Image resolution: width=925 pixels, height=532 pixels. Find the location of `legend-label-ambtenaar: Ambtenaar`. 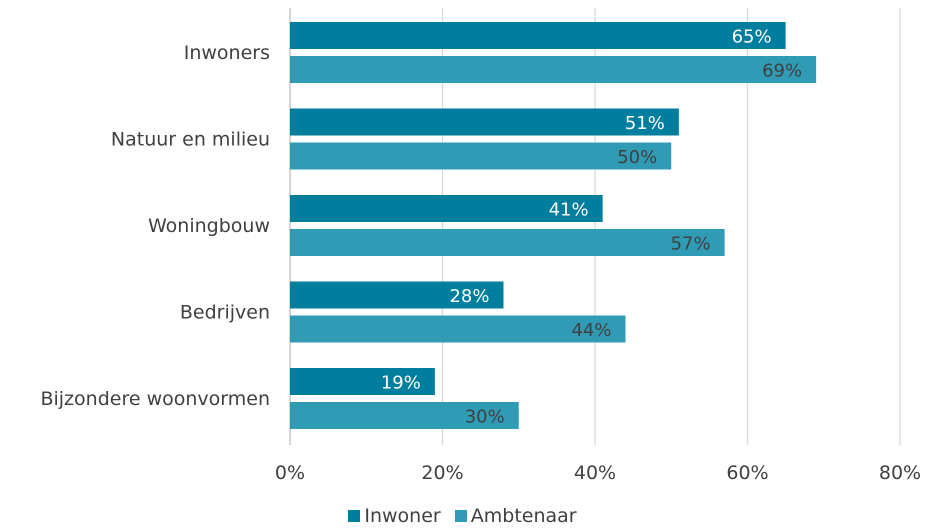

legend-label-ambtenaar: Ambtenaar is located at coordinates (523, 516).